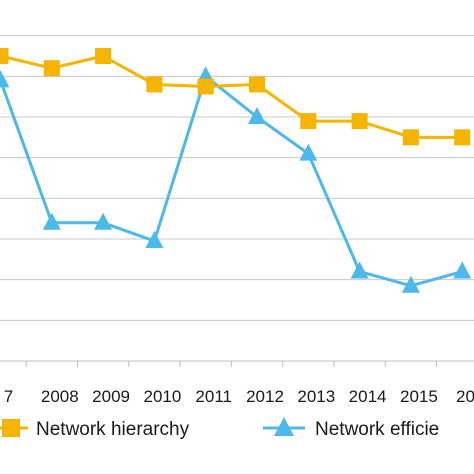 Image resolution: width=474 pixels, height=474 pixels. I want to click on legend: Network hierarchy Network efficie, so click(219, 428).